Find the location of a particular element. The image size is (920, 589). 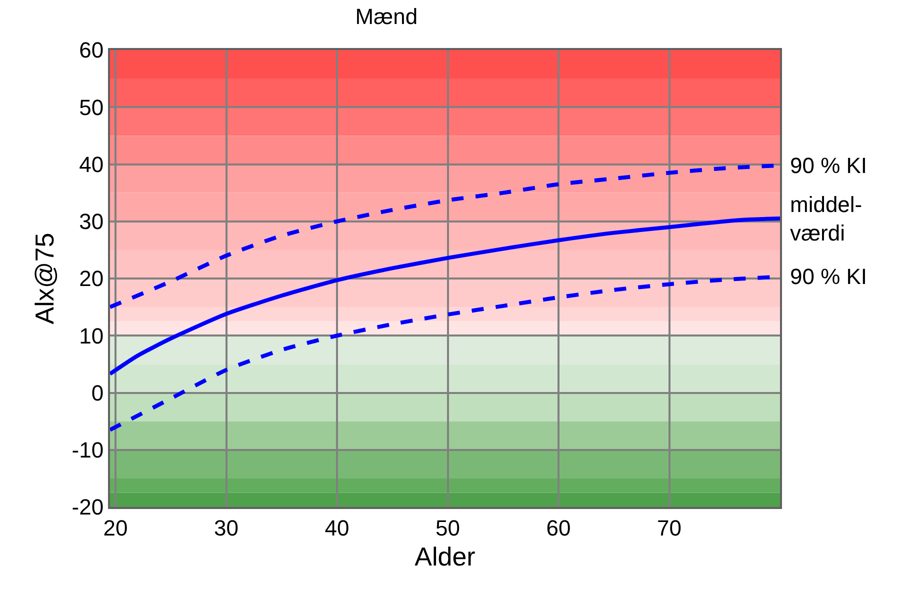

y-tick-label: -10 is located at coordinates (88, 450).